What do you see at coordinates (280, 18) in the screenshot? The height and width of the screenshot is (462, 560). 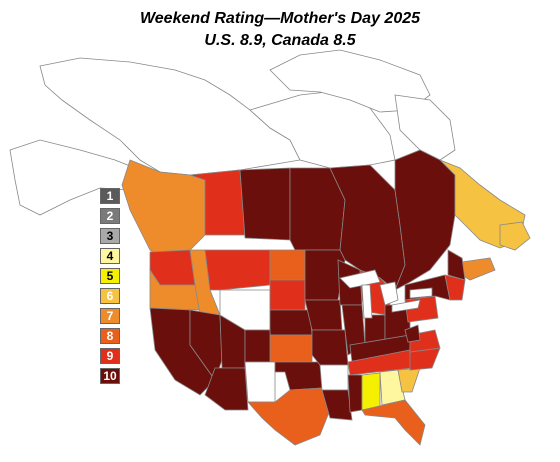 I see `map-title: Weekend Rating—Mother's Day 2025` at bounding box center [280, 18].